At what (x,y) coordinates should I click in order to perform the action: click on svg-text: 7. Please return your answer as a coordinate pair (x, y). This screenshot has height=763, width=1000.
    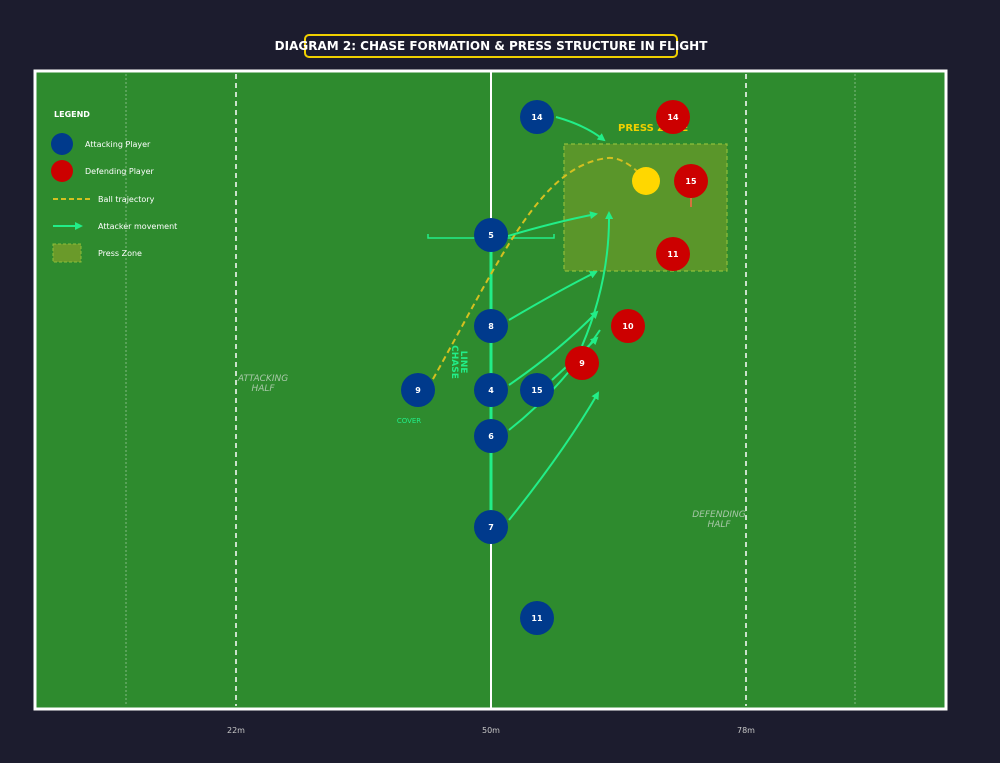
    Looking at the image, I should click on (491, 527).